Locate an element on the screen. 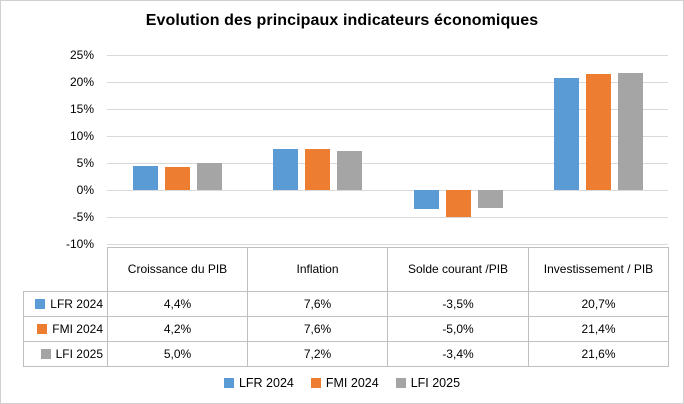 The image size is (684, 404). row-label-lfi-2025: LFI 2025 is located at coordinates (65, 354).